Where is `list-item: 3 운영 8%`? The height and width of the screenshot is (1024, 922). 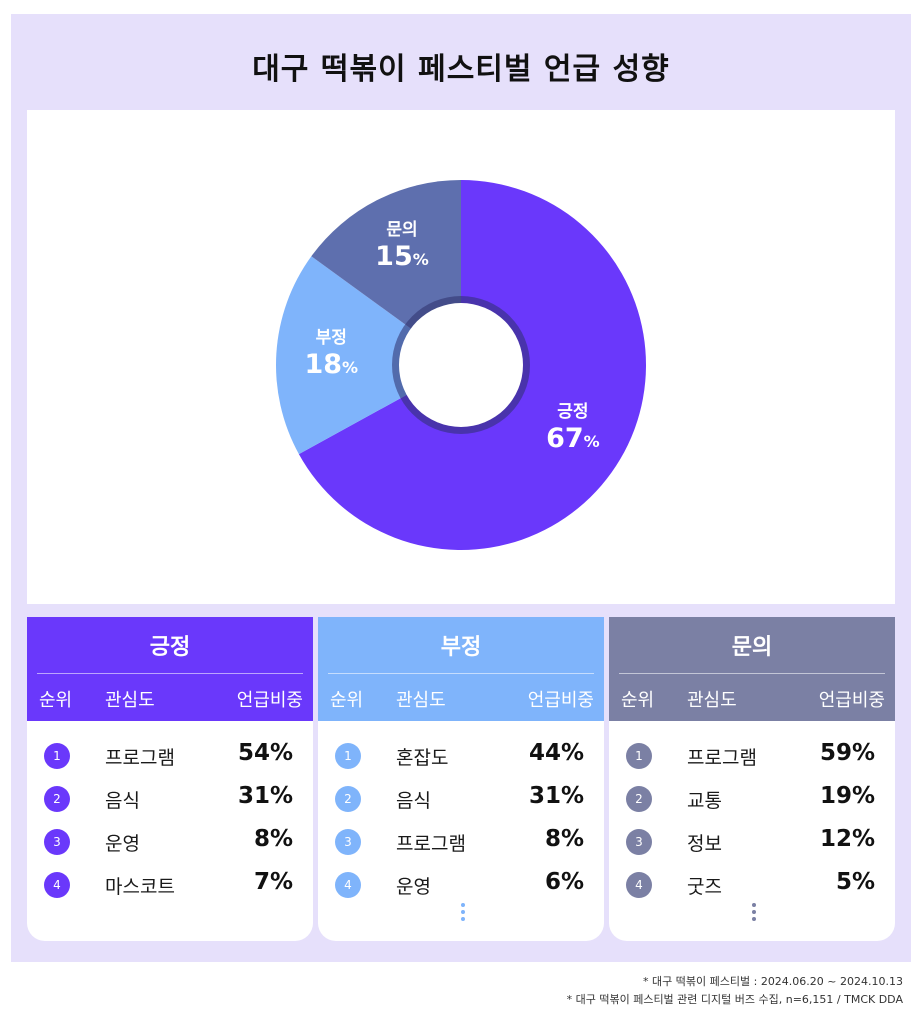 list-item: 3 운영 8% is located at coordinates (170, 843).